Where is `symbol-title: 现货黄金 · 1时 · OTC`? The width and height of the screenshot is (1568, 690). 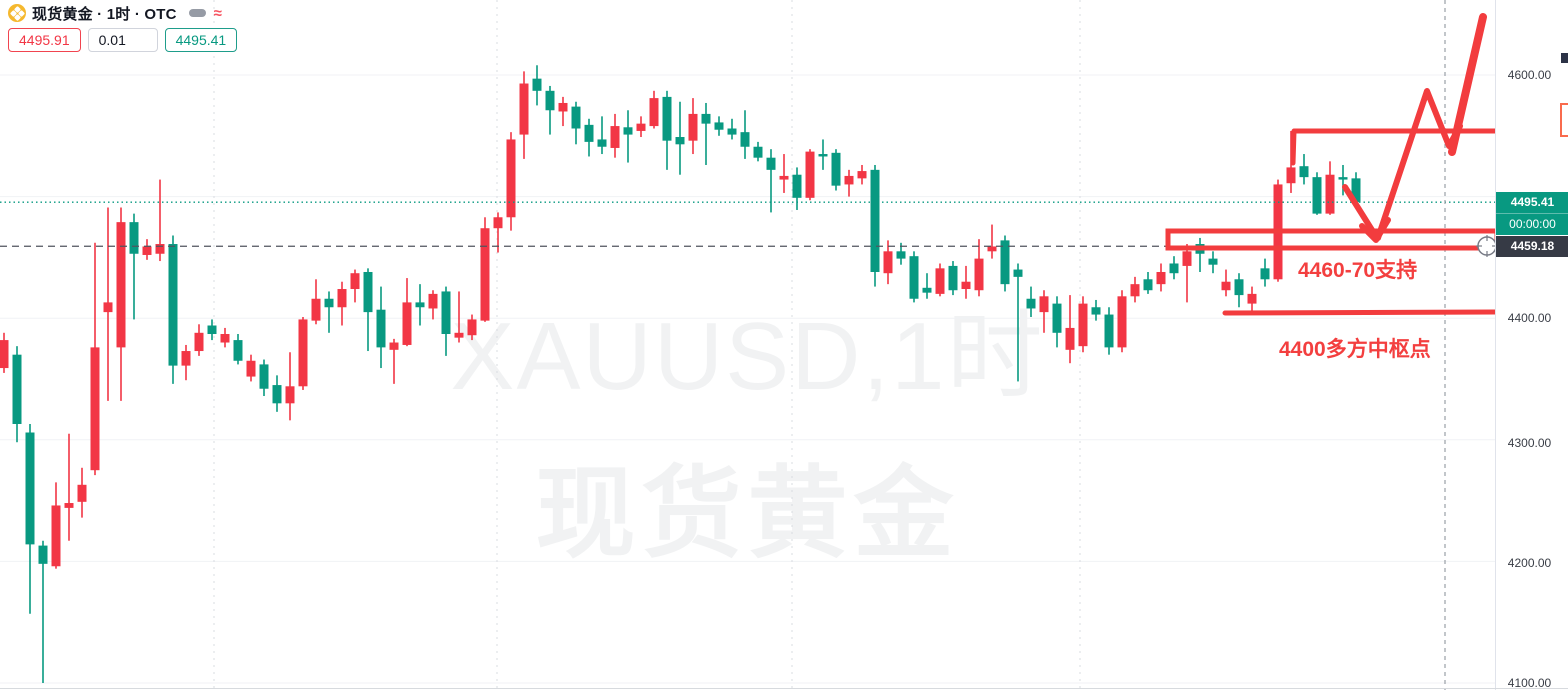 symbol-title: 现货黄金 · 1时 · OTC is located at coordinates (104, 14).